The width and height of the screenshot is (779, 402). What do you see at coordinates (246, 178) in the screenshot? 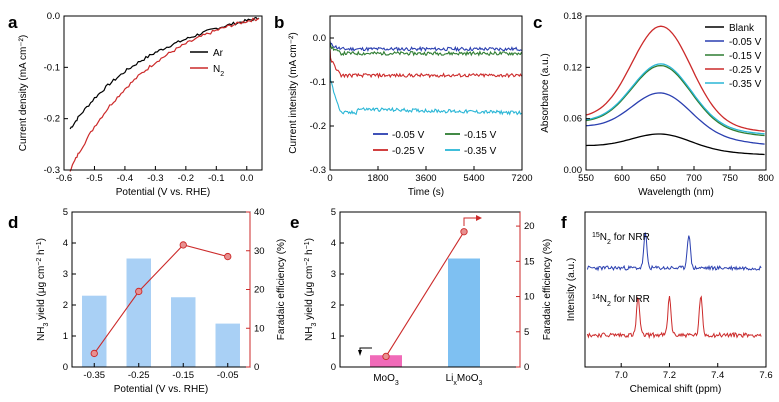
I see `x-tick-label: 0.0` at bounding box center [246, 178].